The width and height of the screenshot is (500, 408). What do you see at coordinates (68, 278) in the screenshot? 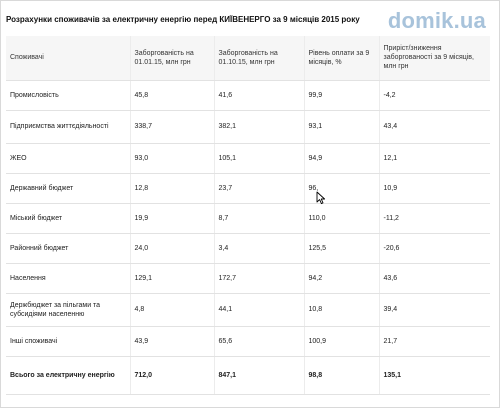
I see `cell-consumer: Населення` at bounding box center [68, 278].